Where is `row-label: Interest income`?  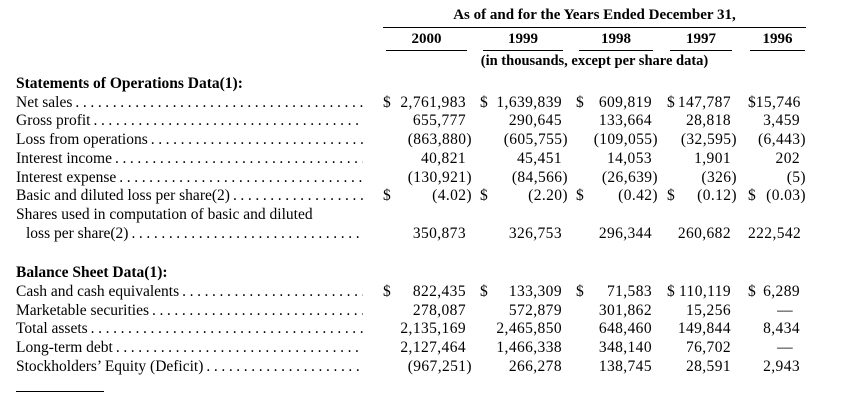
row-label: Interest income is located at coordinates (199, 159).